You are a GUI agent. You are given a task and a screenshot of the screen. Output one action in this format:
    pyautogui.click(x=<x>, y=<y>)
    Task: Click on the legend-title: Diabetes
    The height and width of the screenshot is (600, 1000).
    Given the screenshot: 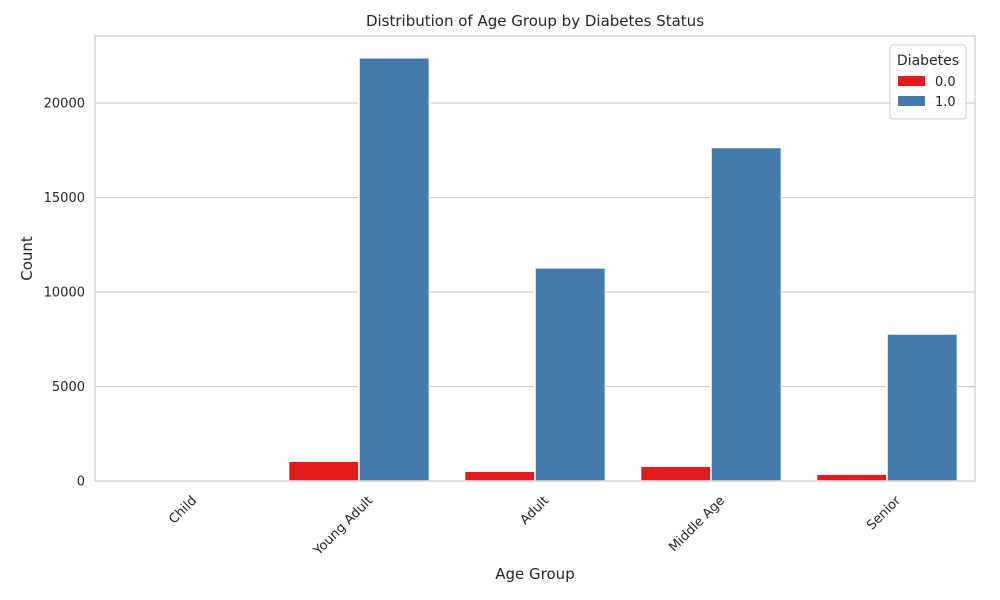 What is the action you would take?
    pyautogui.click(x=928, y=61)
    